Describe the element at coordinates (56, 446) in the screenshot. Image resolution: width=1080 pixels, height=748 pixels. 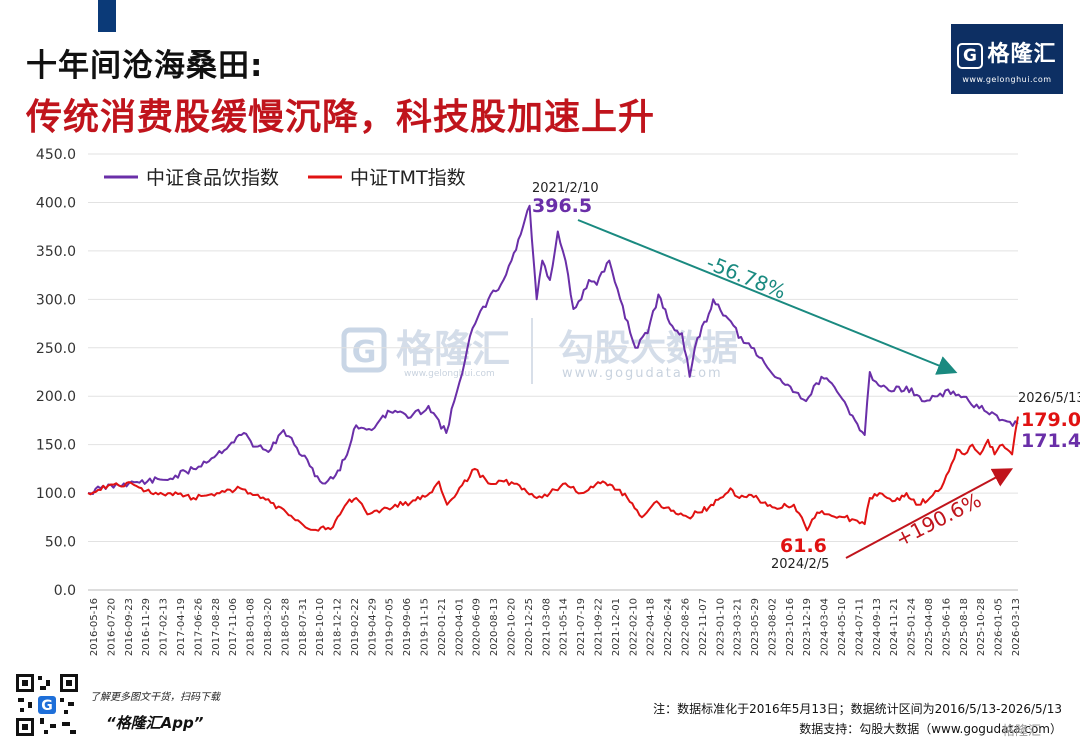
I see `y-tick-label: 150.0` at that location.